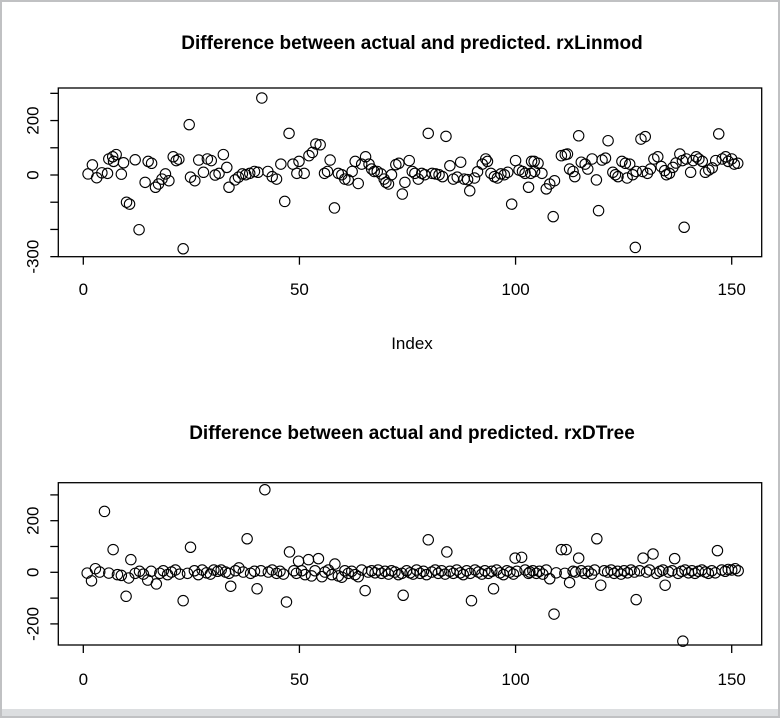 The image size is (780, 718). What do you see at coordinates (732, 289) in the screenshot?
I see `x-axis-tick-label: 150` at bounding box center [732, 289].